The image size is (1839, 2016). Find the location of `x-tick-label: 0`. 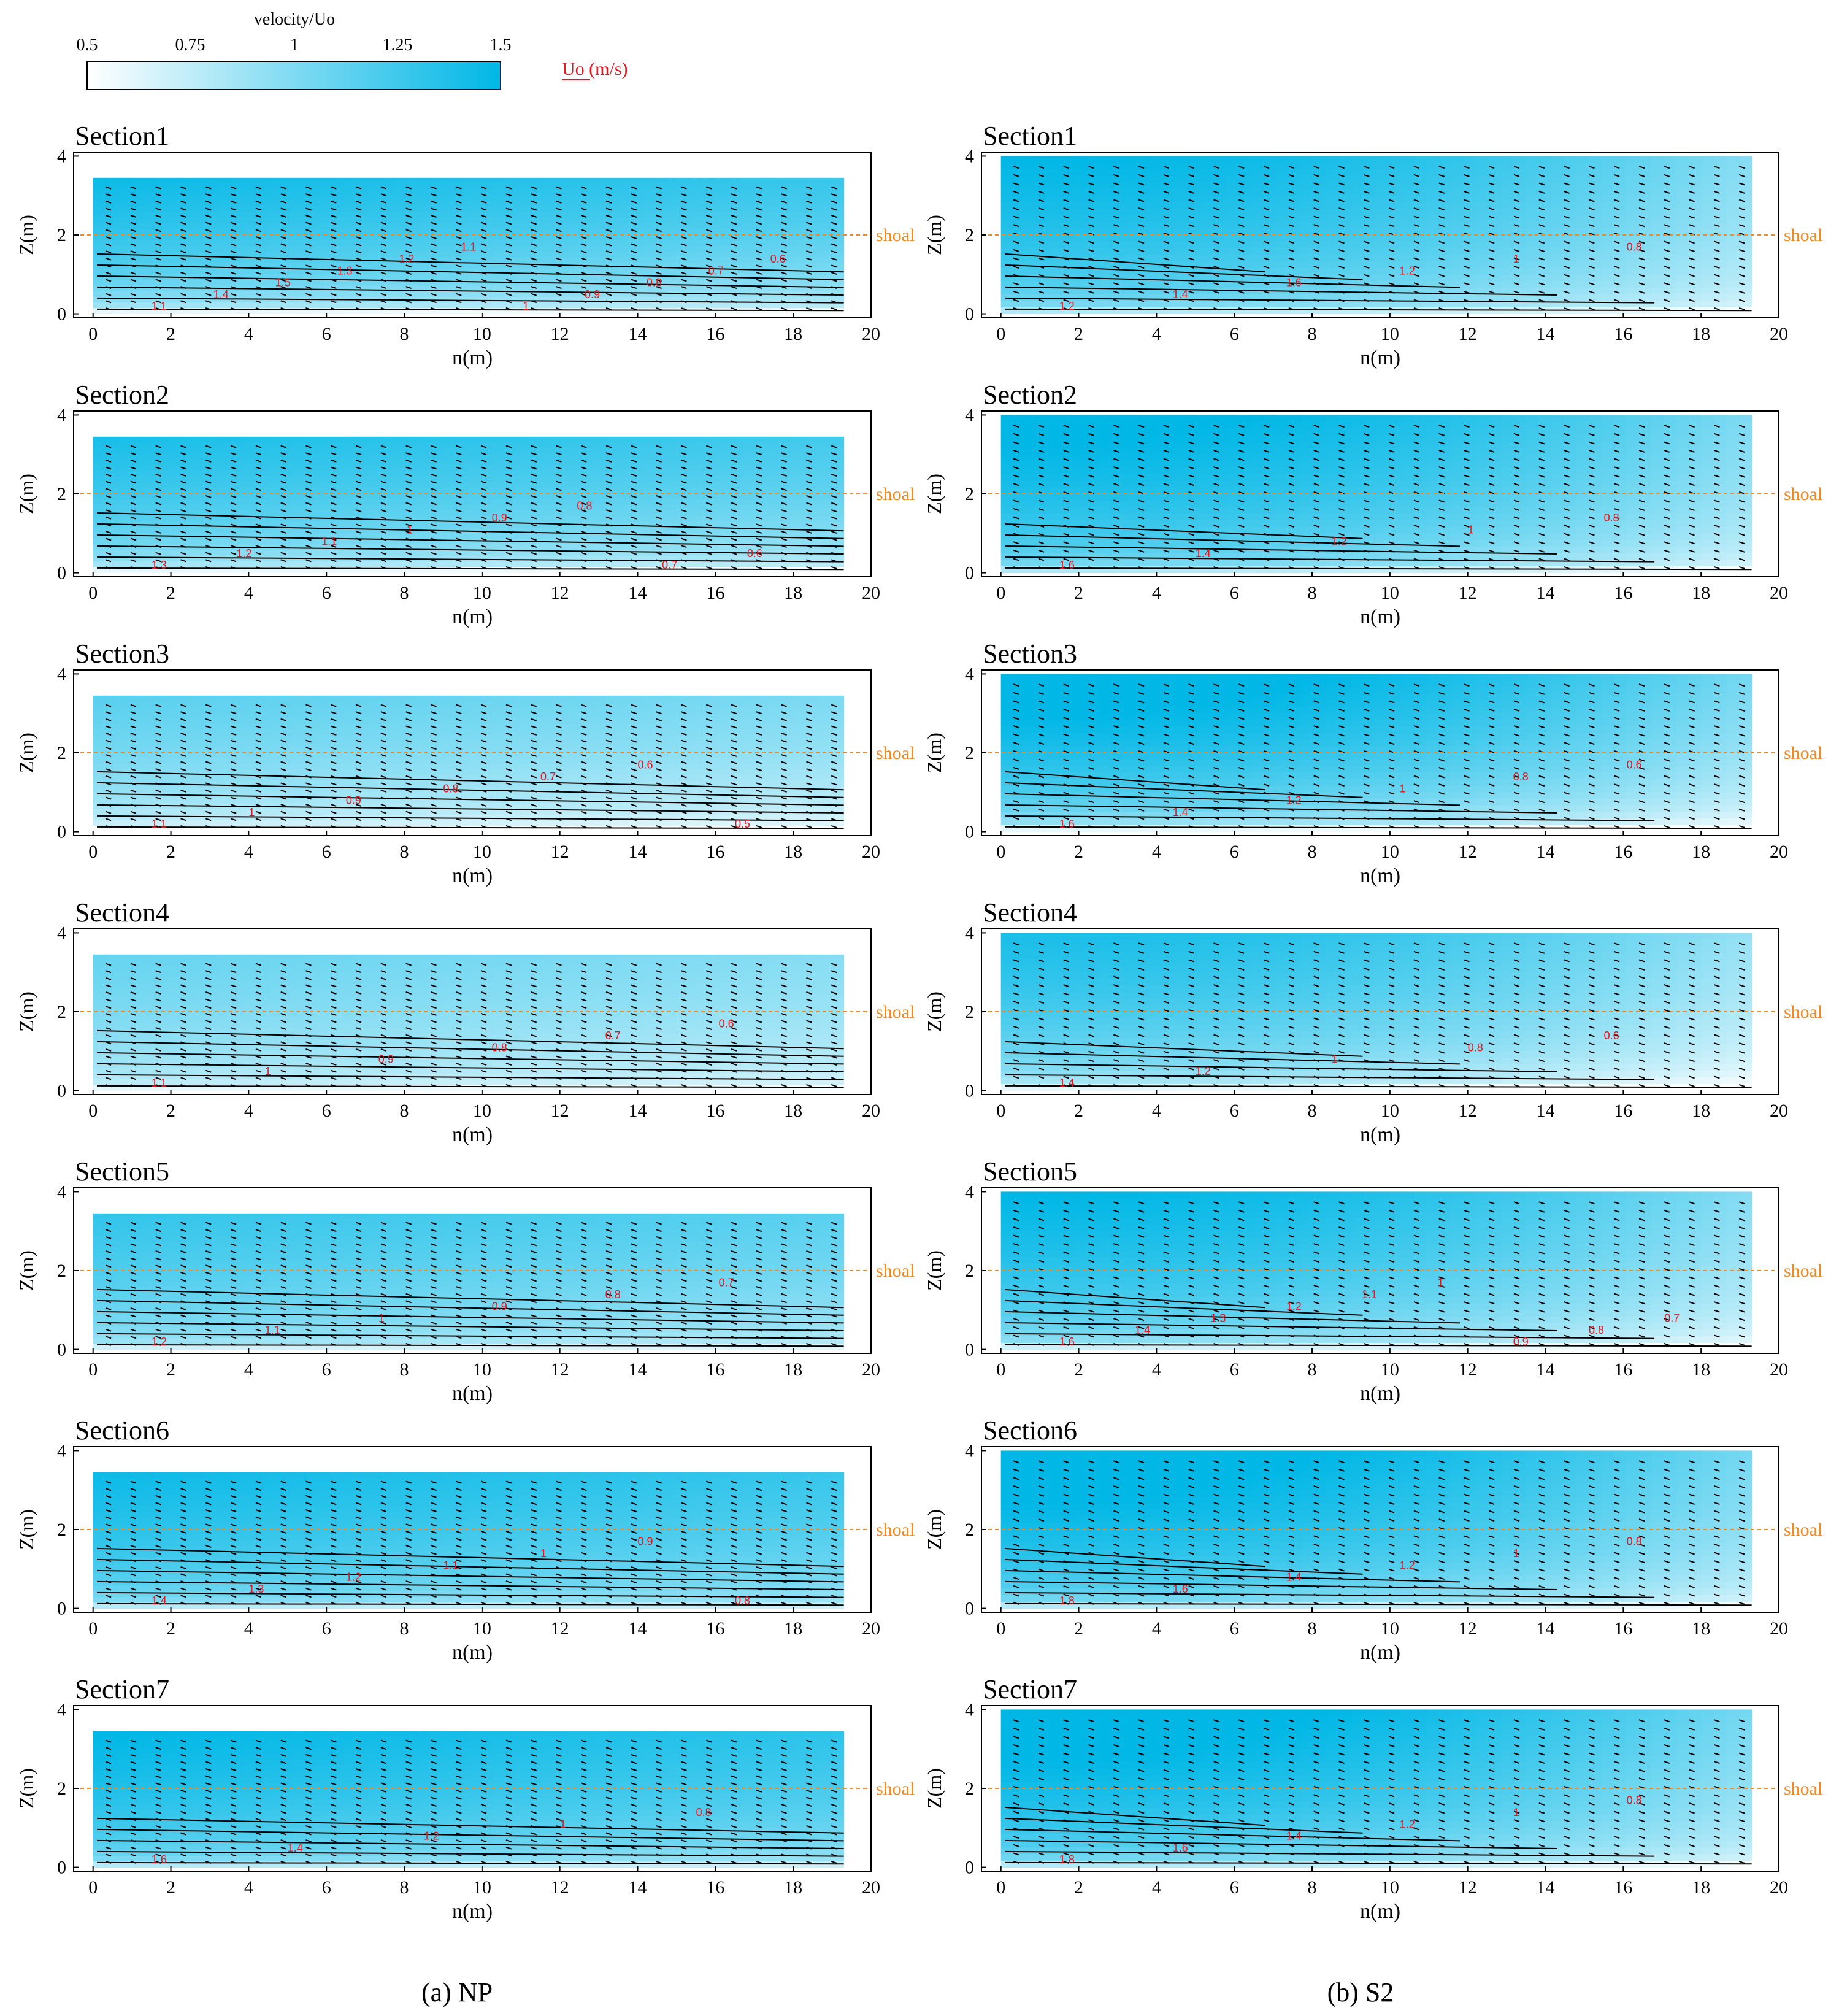

x-tick-label: 0 is located at coordinates (93, 593).